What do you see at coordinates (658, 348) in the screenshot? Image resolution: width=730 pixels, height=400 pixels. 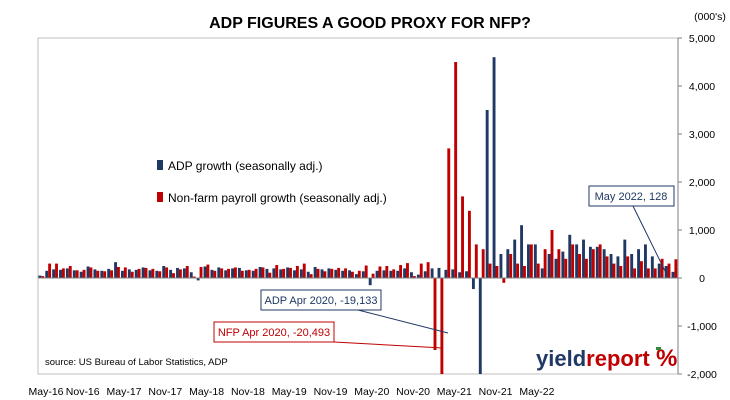 I see `logo-accent-mark` at bounding box center [658, 348].